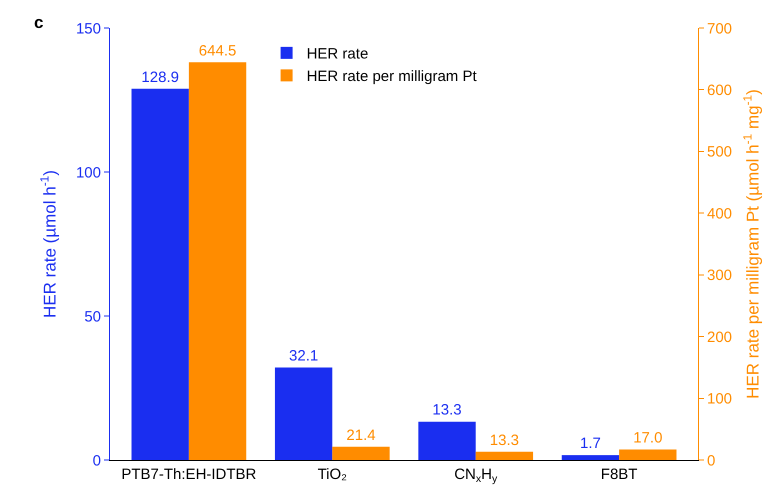 Image resolution: width=771 pixels, height=502 pixels. I want to click on data-label: 21.4, so click(361, 435).